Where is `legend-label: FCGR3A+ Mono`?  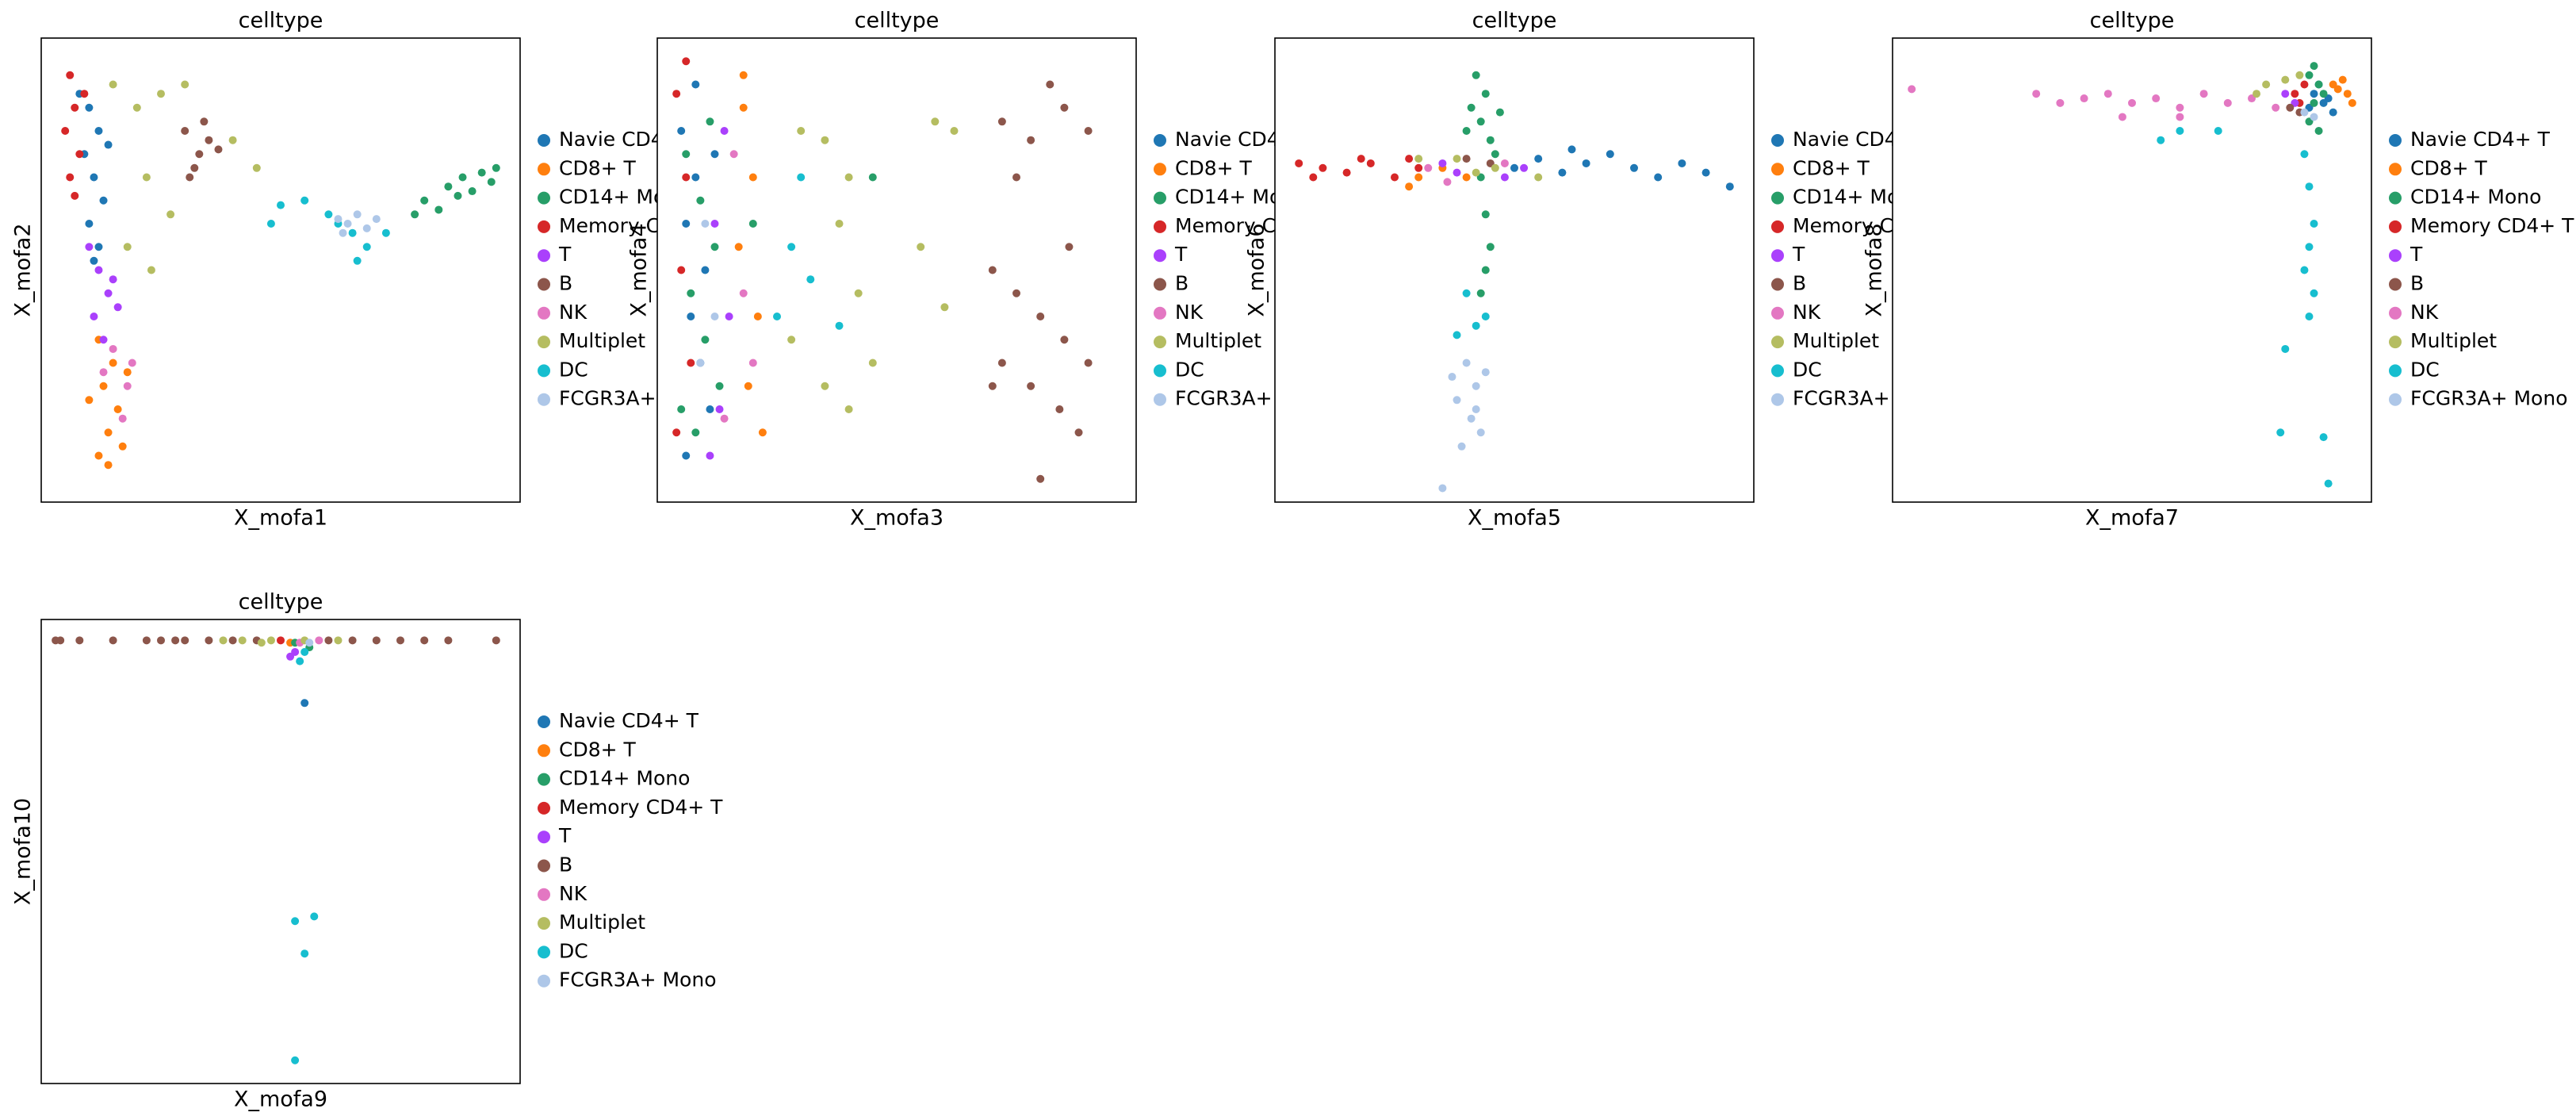 legend-label: FCGR3A+ Mono is located at coordinates (2489, 398).